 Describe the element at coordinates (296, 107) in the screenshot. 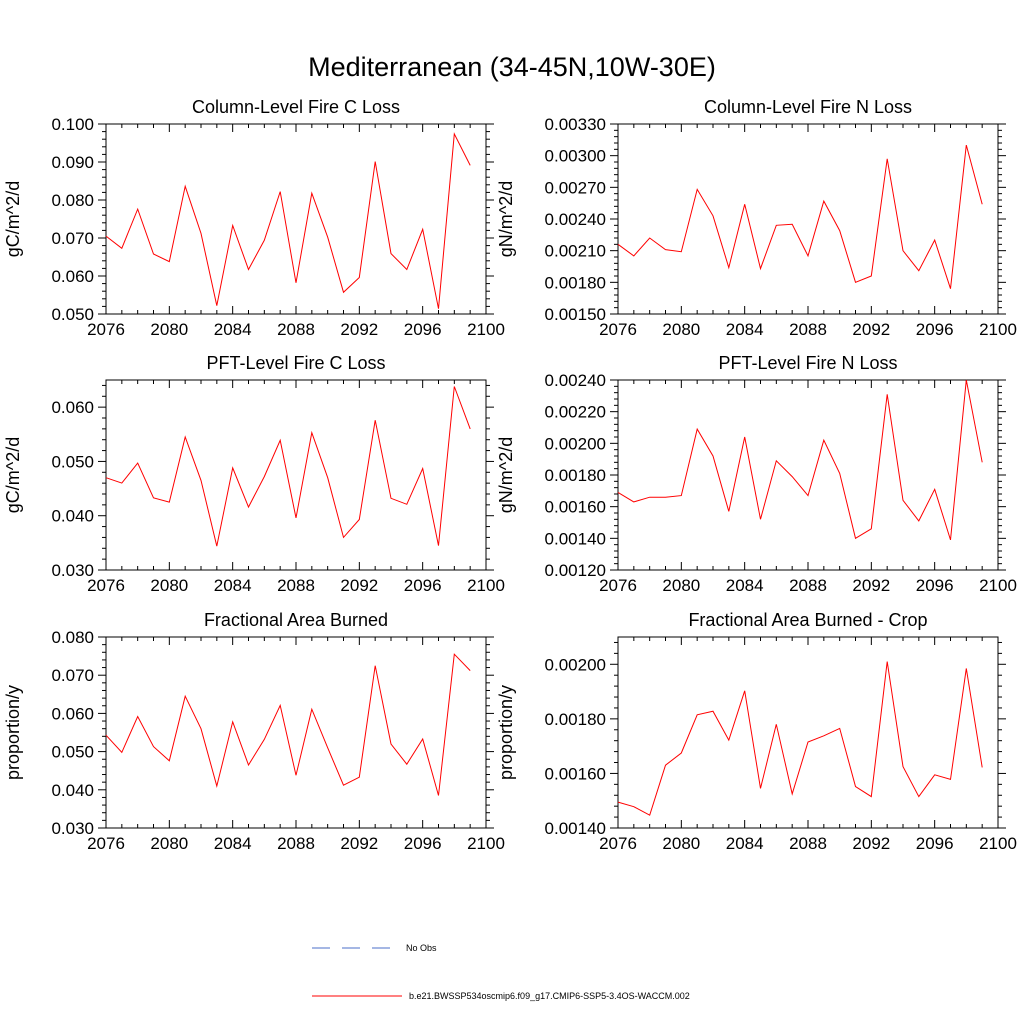

I see `panel-title: Column-Level Fire C Loss` at that location.